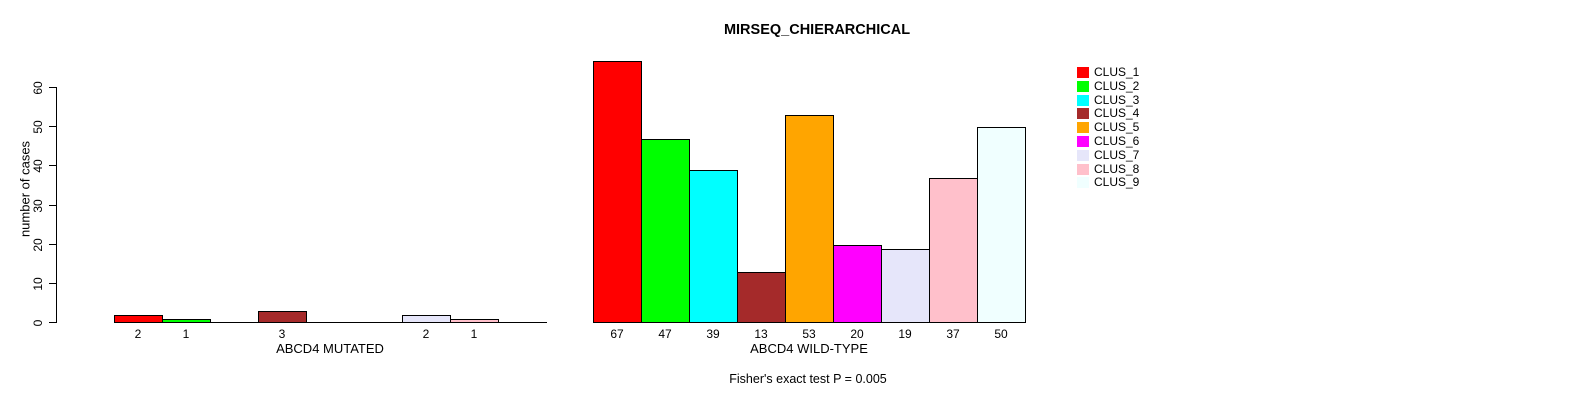 Image resolution: width=1590 pixels, height=400 pixels. I want to click on bar-value-label: 53, so click(809, 334).